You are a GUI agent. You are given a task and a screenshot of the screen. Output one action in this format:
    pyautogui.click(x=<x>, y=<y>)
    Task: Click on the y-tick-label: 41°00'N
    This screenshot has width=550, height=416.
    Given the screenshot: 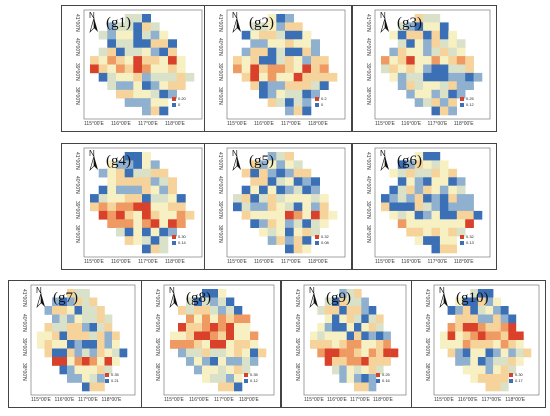 What is the action you would take?
    pyautogui.click(x=77, y=161)
    